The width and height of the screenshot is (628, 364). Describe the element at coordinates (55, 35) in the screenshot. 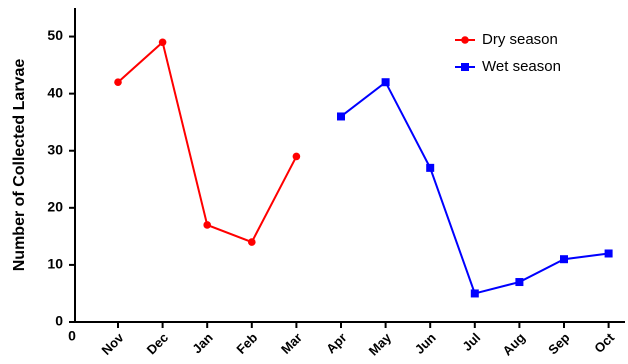

I see `y-tick-label: 50` at that location.